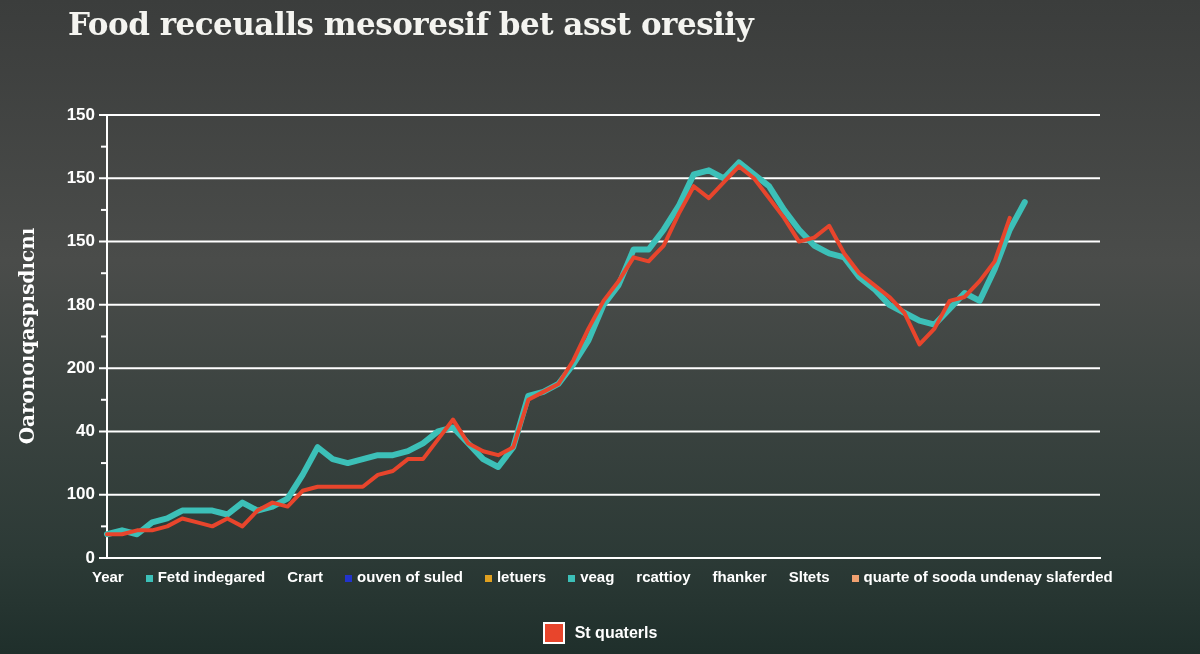 This screenshot has height=654, width=1200. I want to click on text: fhanker, so click(739, 576).